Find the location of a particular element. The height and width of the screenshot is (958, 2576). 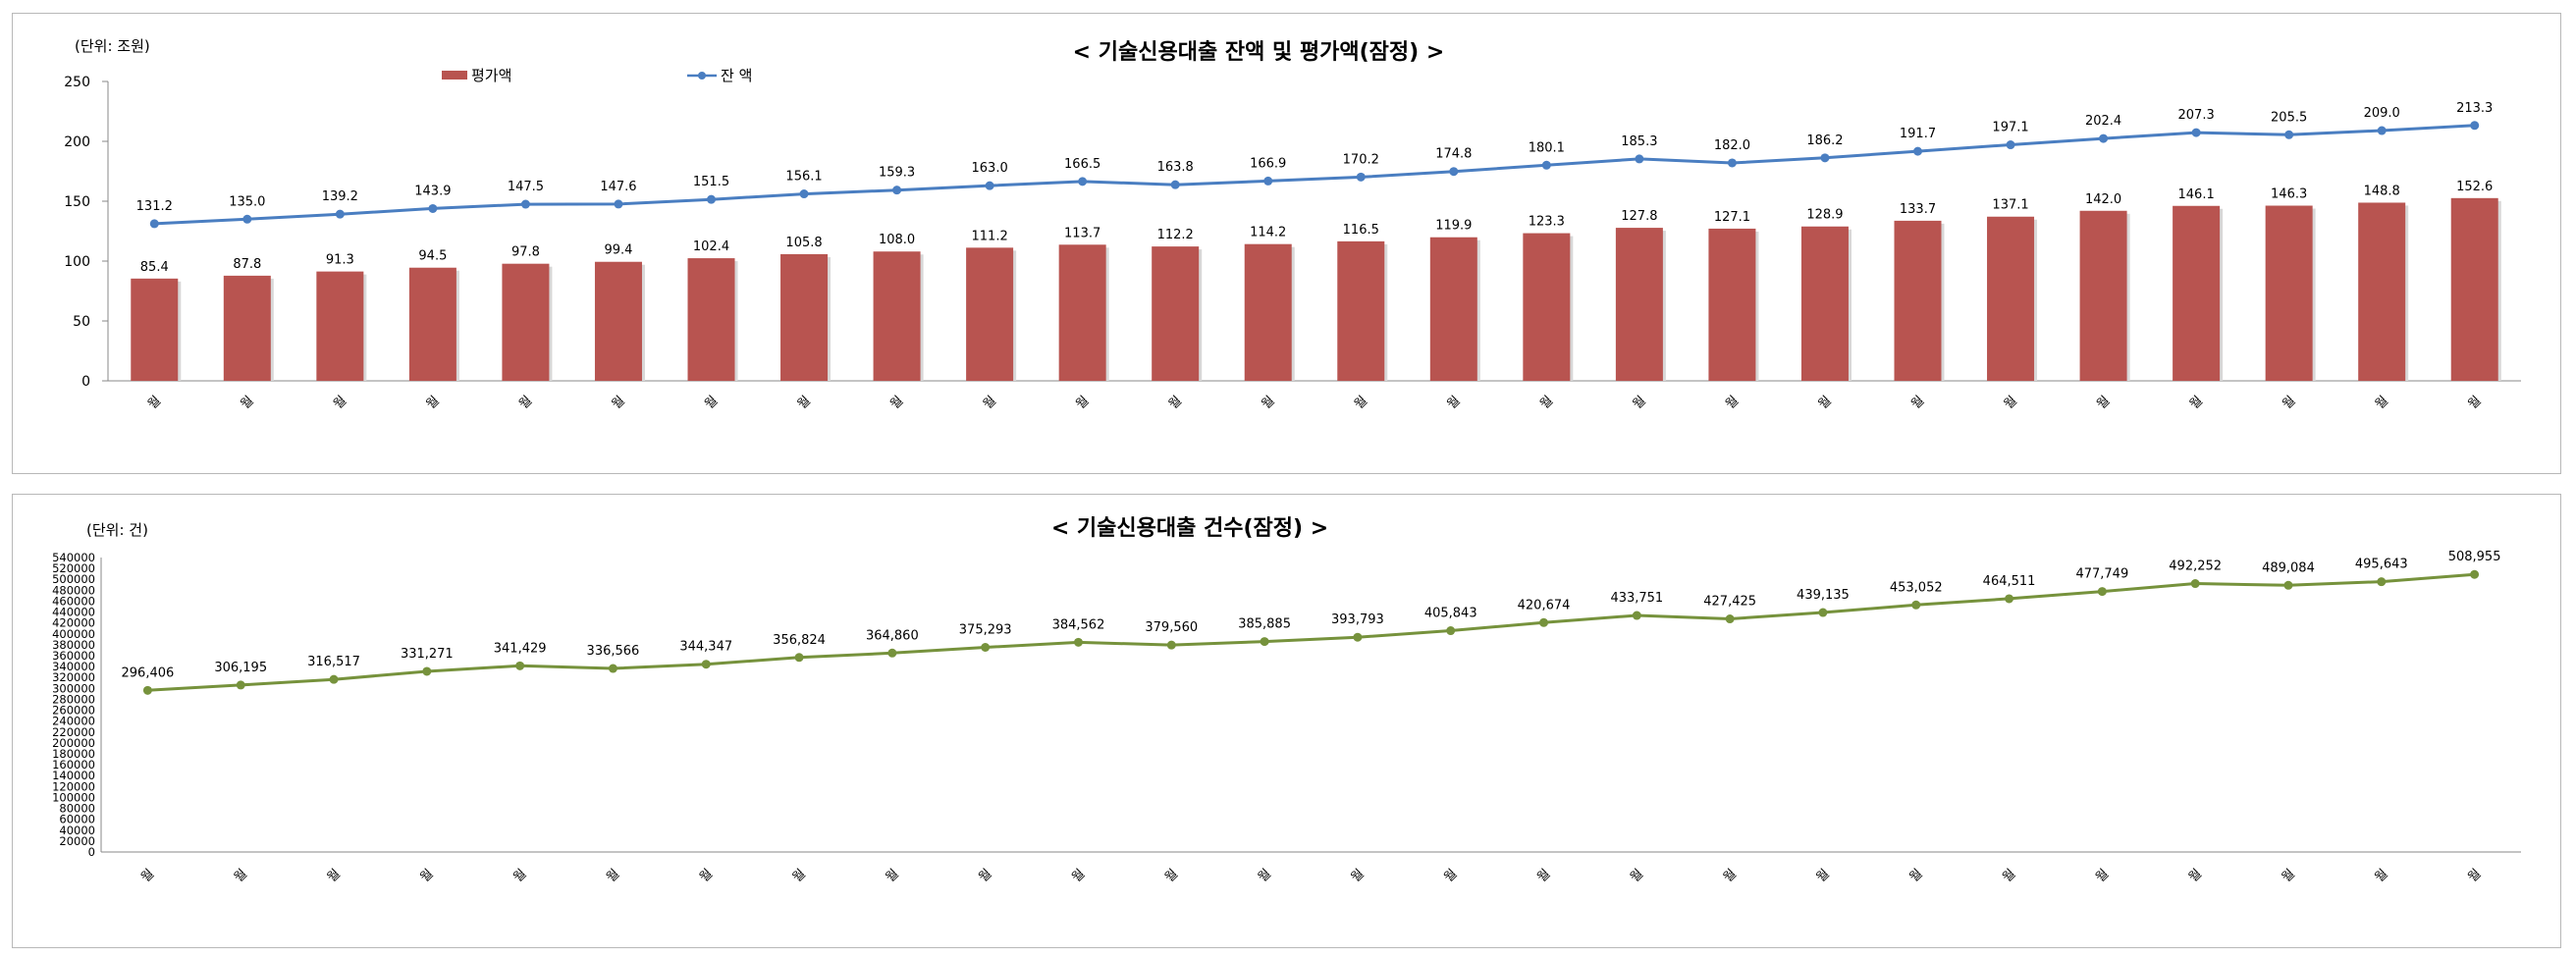

bar-data-label: 146.1 is located at coordinates (2196, 194).